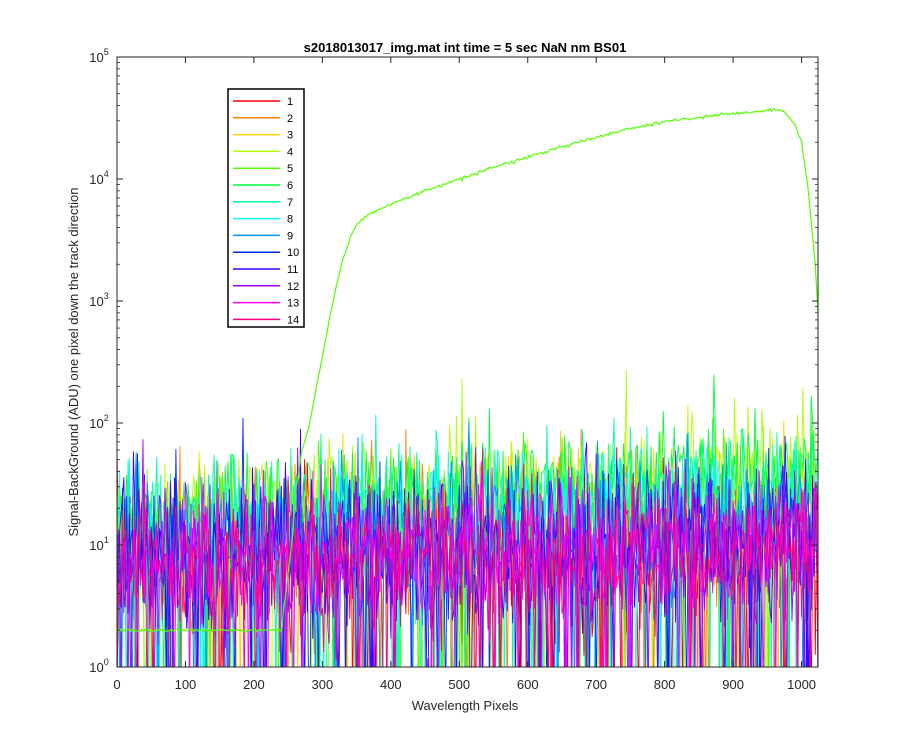  I want to click on legend-label-4: 4, so click(290, 152).